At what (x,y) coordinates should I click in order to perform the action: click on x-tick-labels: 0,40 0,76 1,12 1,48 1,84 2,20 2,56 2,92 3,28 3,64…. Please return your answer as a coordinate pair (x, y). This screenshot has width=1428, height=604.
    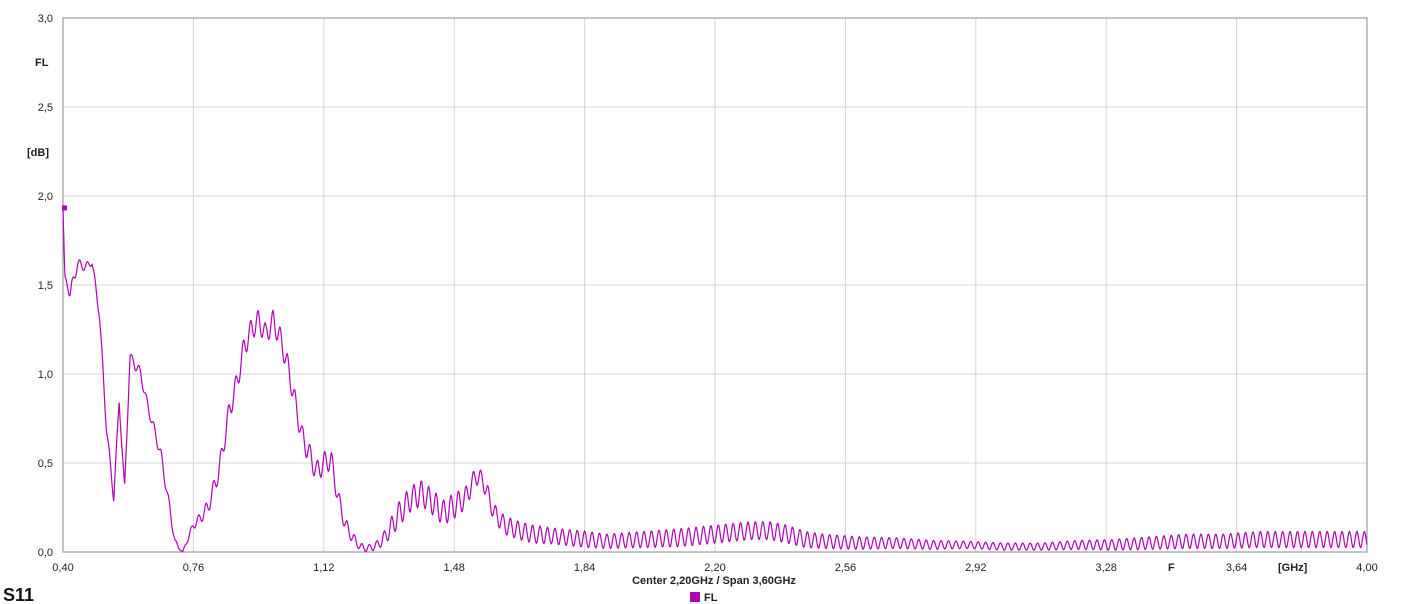
    Looking at the image, I should click on (714, 568).